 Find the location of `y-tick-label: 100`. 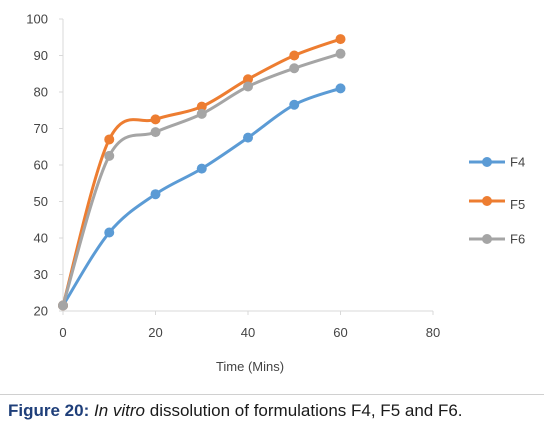

y-tick-label: 100 is located at coordinates (37, 19).